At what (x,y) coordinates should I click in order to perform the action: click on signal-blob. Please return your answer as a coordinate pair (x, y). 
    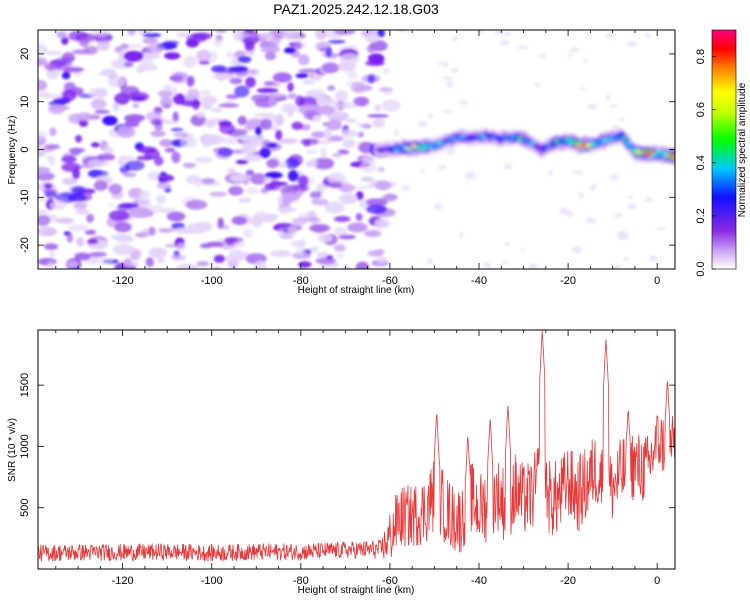
    Looking at the image, I should click on (628, 143).